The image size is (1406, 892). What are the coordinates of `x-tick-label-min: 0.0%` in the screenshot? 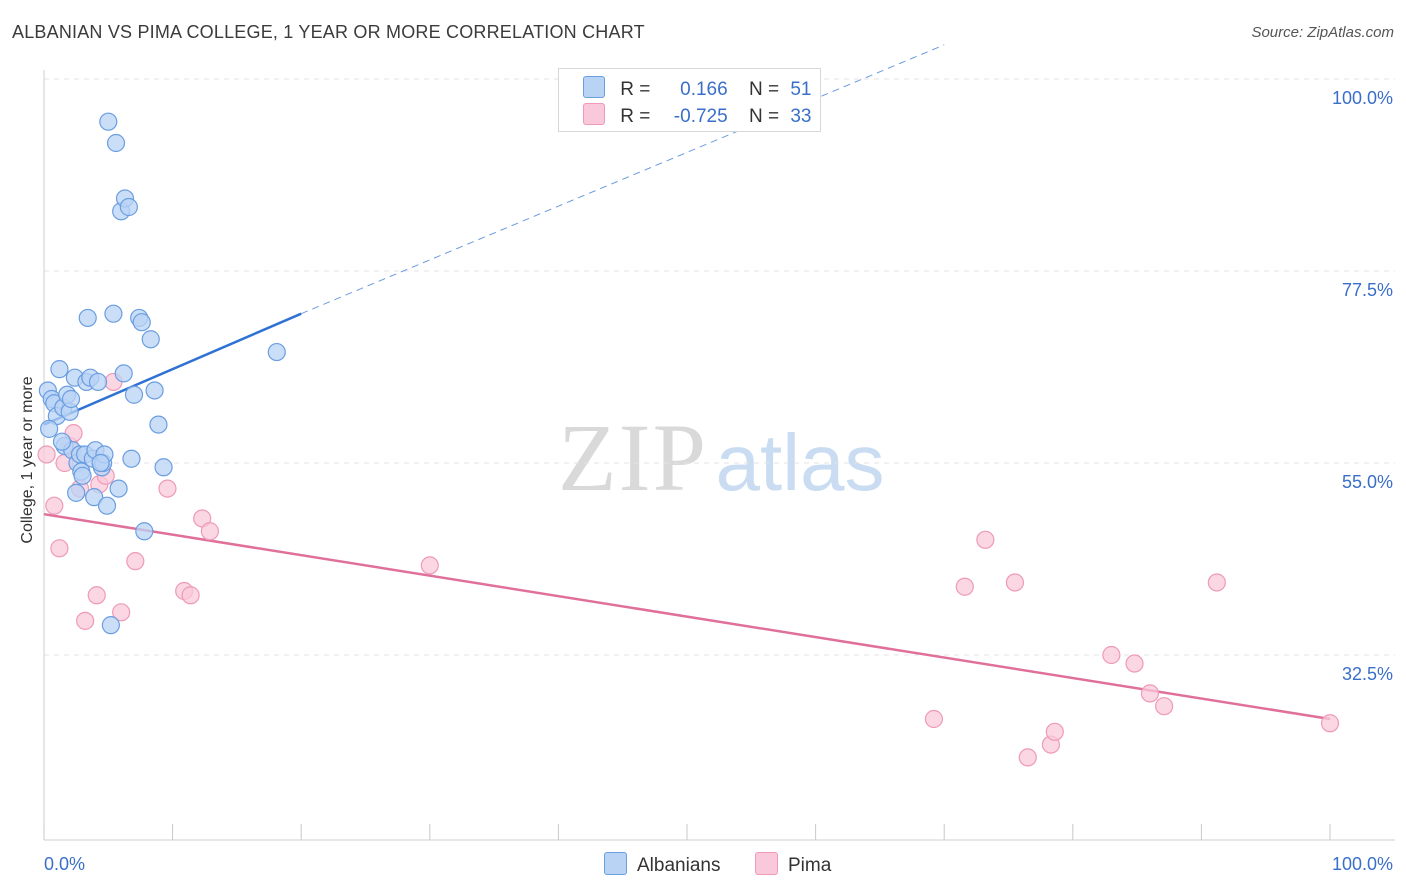 It's located at (64, 864).